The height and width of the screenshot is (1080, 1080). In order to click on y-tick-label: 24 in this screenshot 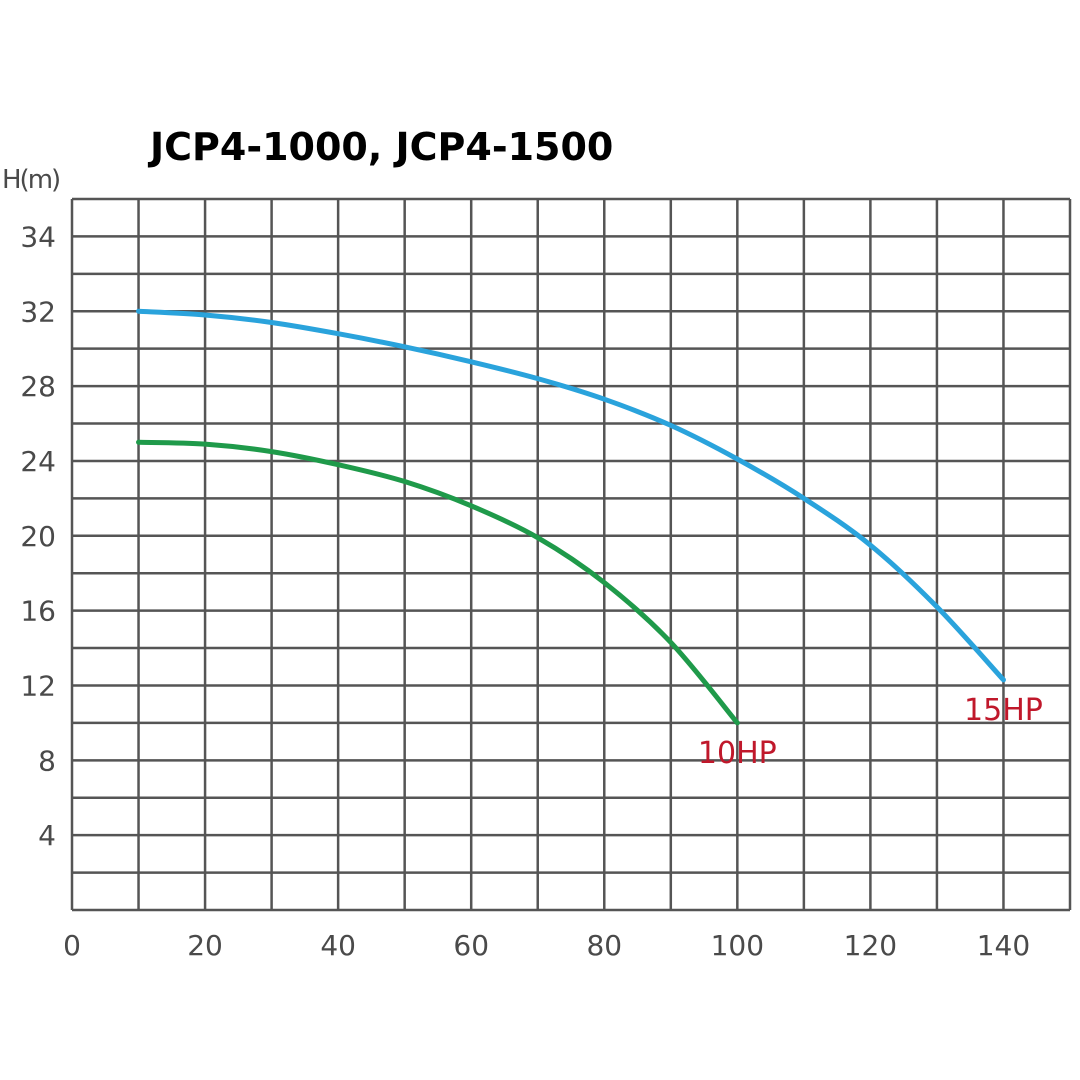, I will do `click(38, 461)`.